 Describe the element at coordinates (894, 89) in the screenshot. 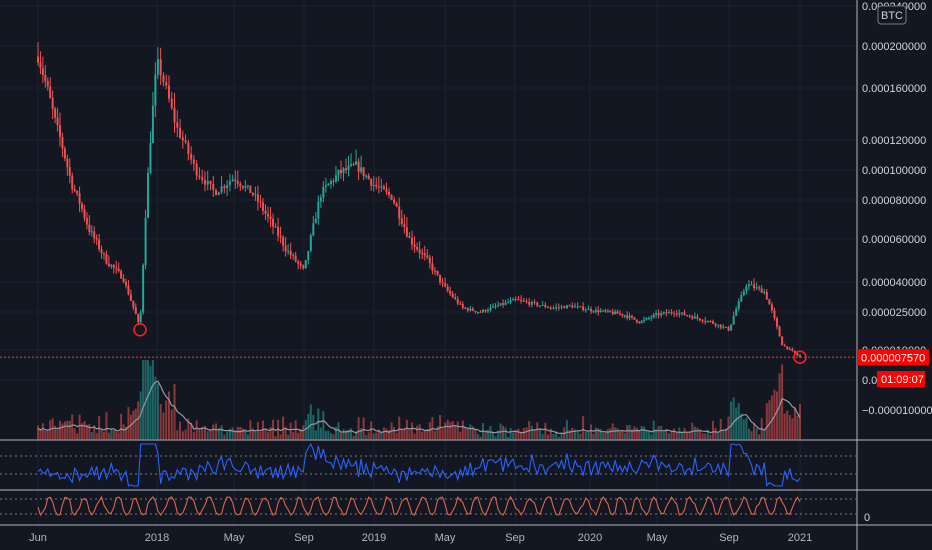

I see `y-tick-label: 0.000160000` at that location.